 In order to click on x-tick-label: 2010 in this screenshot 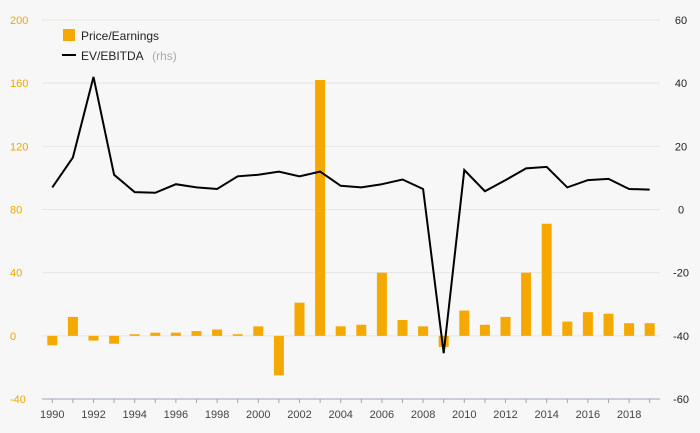, I will do `click(464, 415)`.